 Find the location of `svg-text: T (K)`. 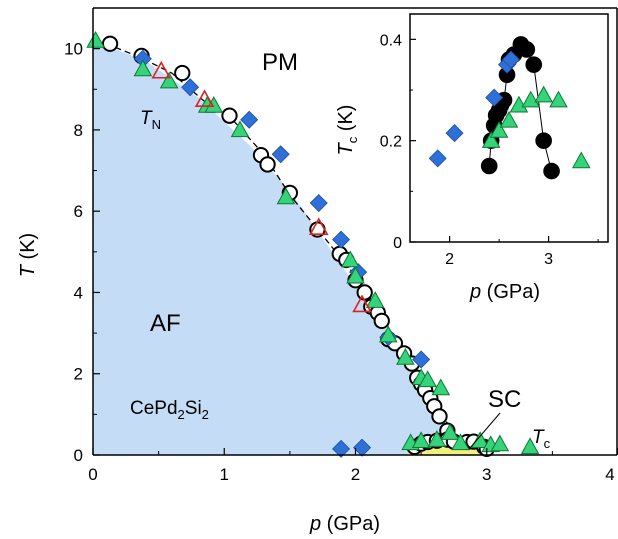

svg-text: T (K) is located at coordinates (28, 255).